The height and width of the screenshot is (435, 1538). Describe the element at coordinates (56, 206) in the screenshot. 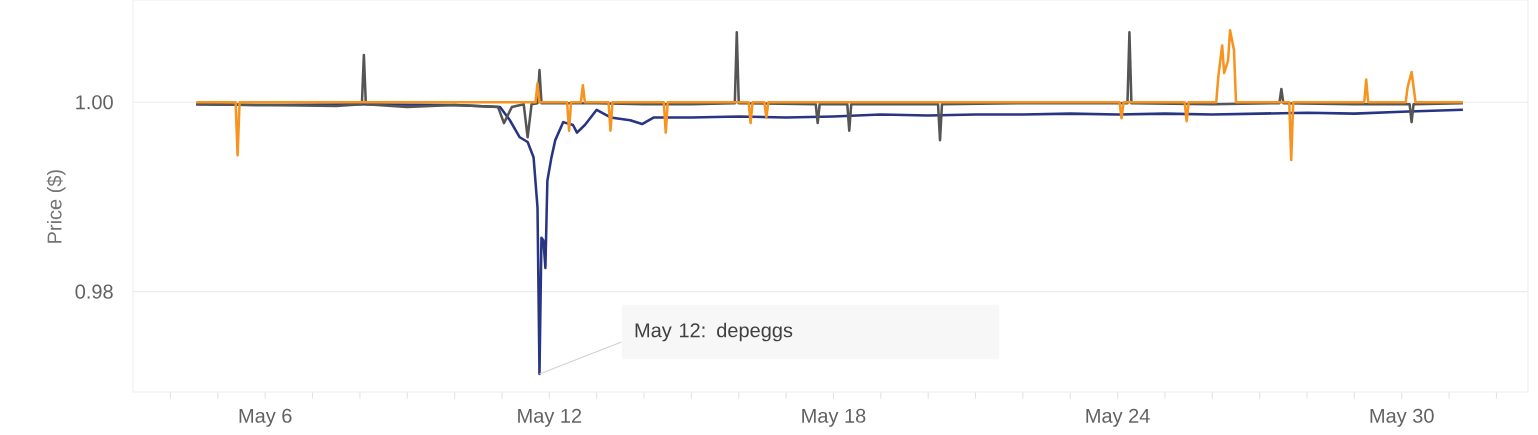

I see `y-axis-title: Price ($)` at that location.